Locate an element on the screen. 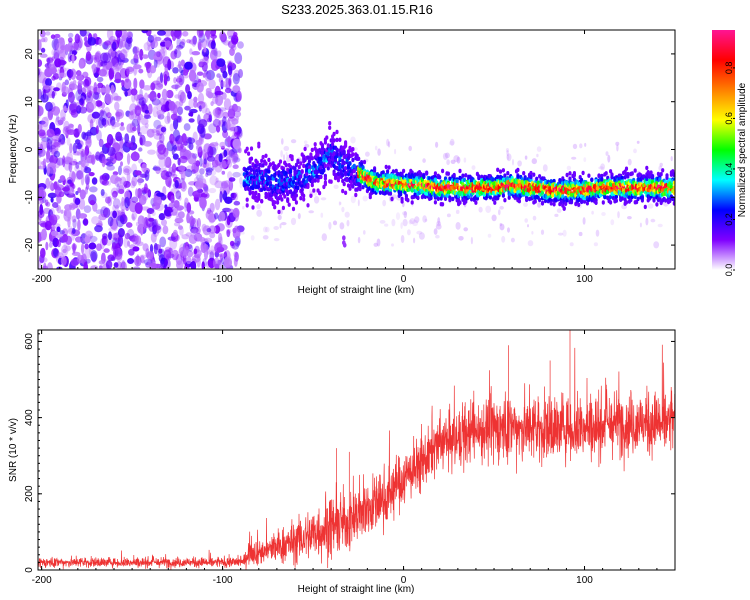 The image size is (750, 600). snr-y-label: SNR (10 * v/v) is located at coordinates (13, 450).